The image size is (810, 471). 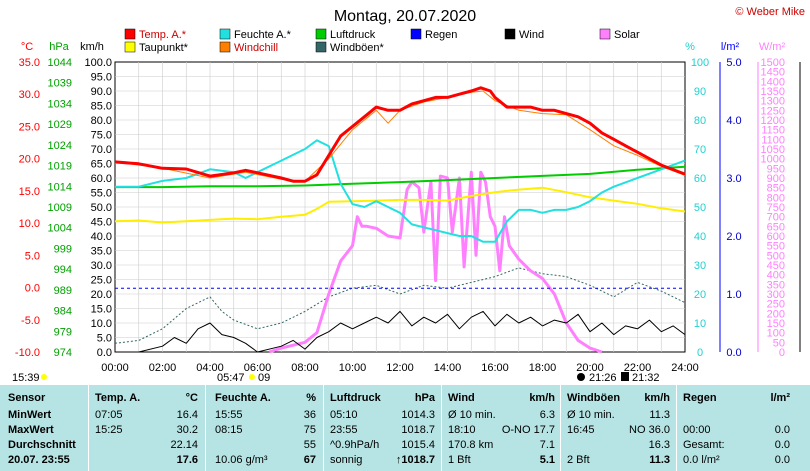 What do you see at coordinates (776, 208) in the screenshot?
I see `solar-tick-label: 750` at bounding box center [776, 208].